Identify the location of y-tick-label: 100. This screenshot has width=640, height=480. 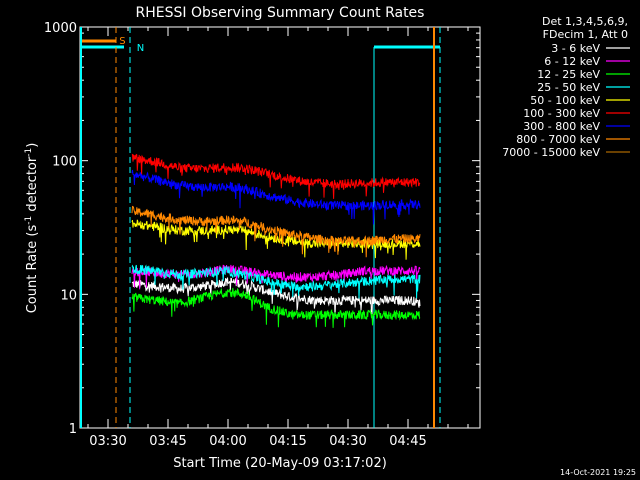
(64, 162).